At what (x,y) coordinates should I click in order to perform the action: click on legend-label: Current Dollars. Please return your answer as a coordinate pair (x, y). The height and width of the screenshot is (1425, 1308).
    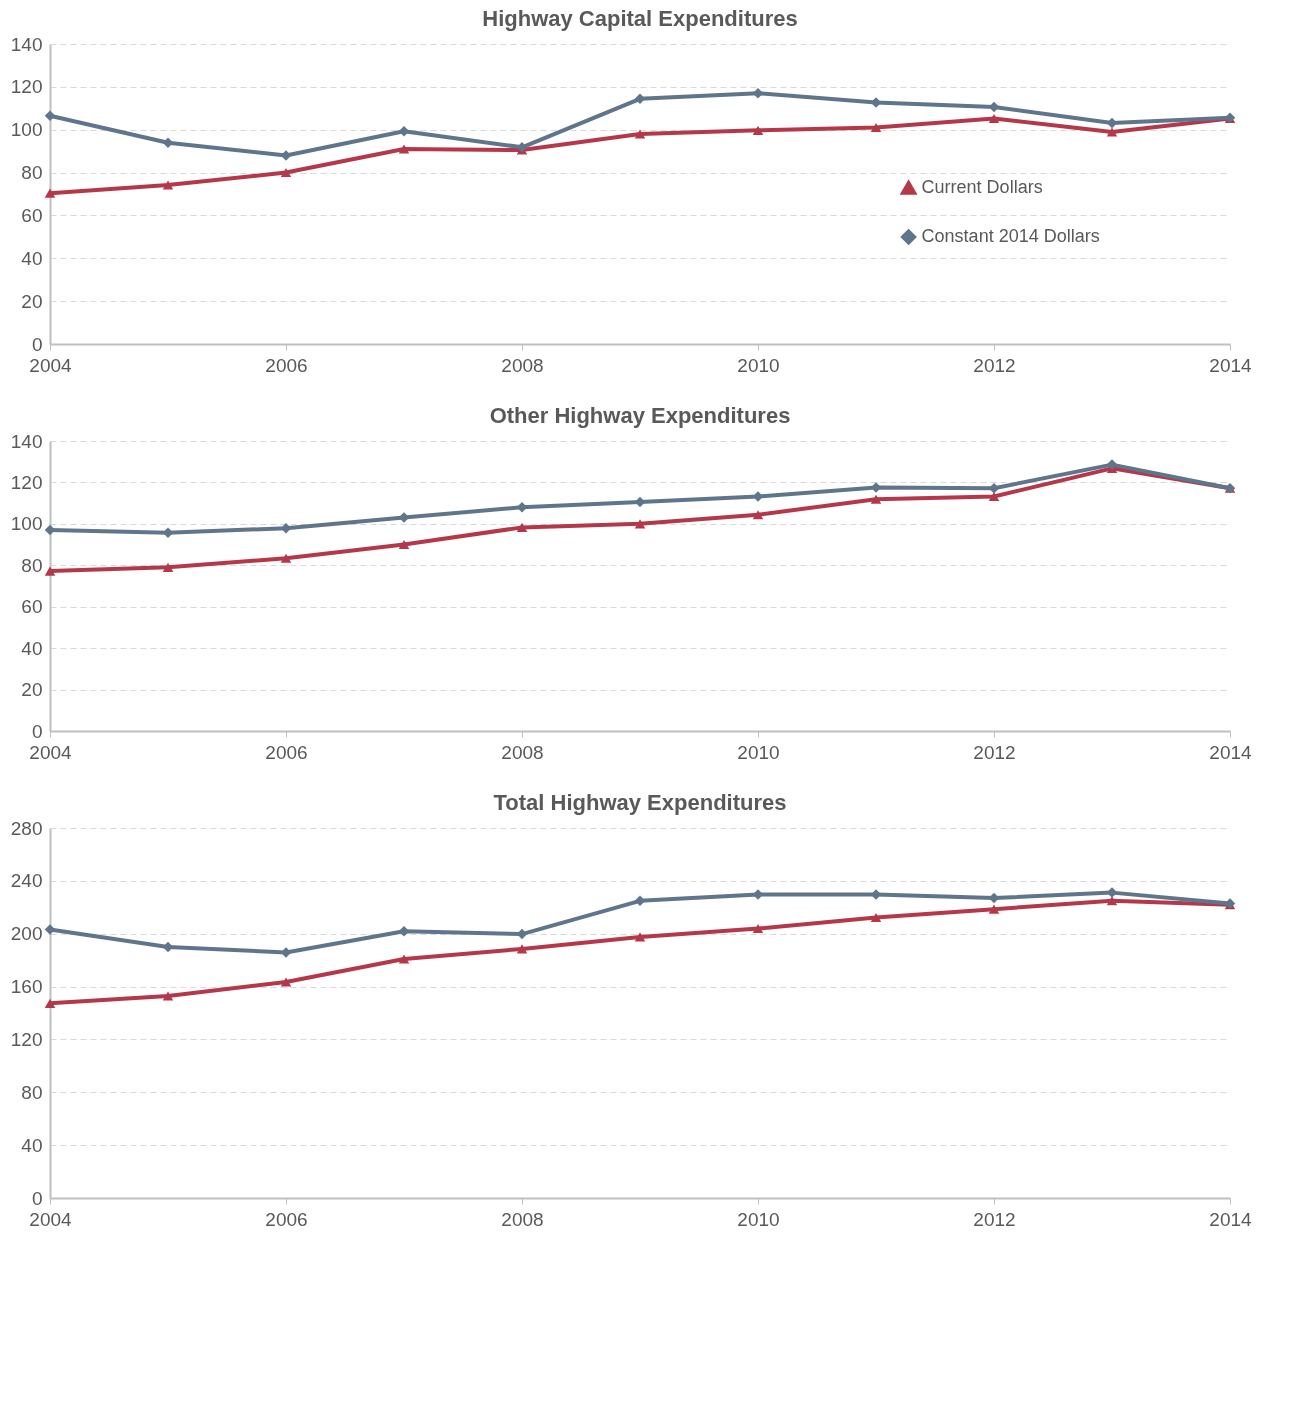
    Looking at the image, I should click on (982, 187).